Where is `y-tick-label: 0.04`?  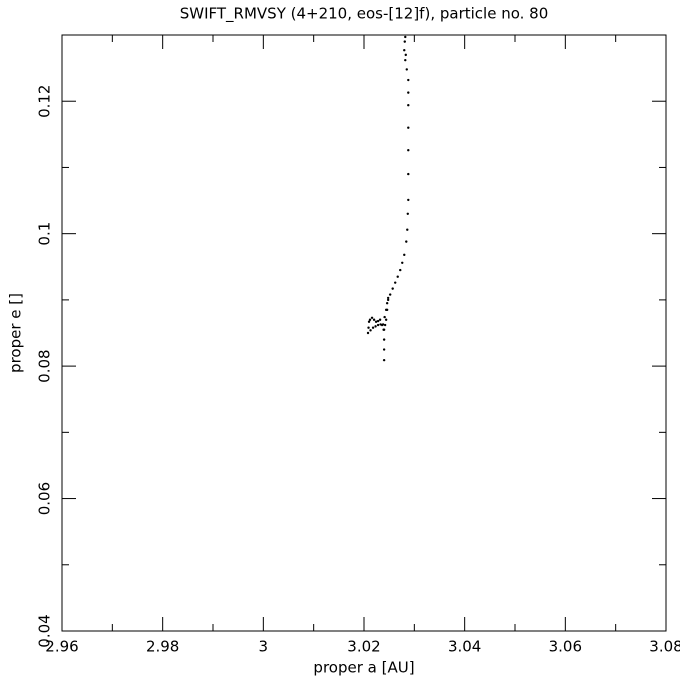
y-tick-label: 0.04 is located at coordinates (45, 630).